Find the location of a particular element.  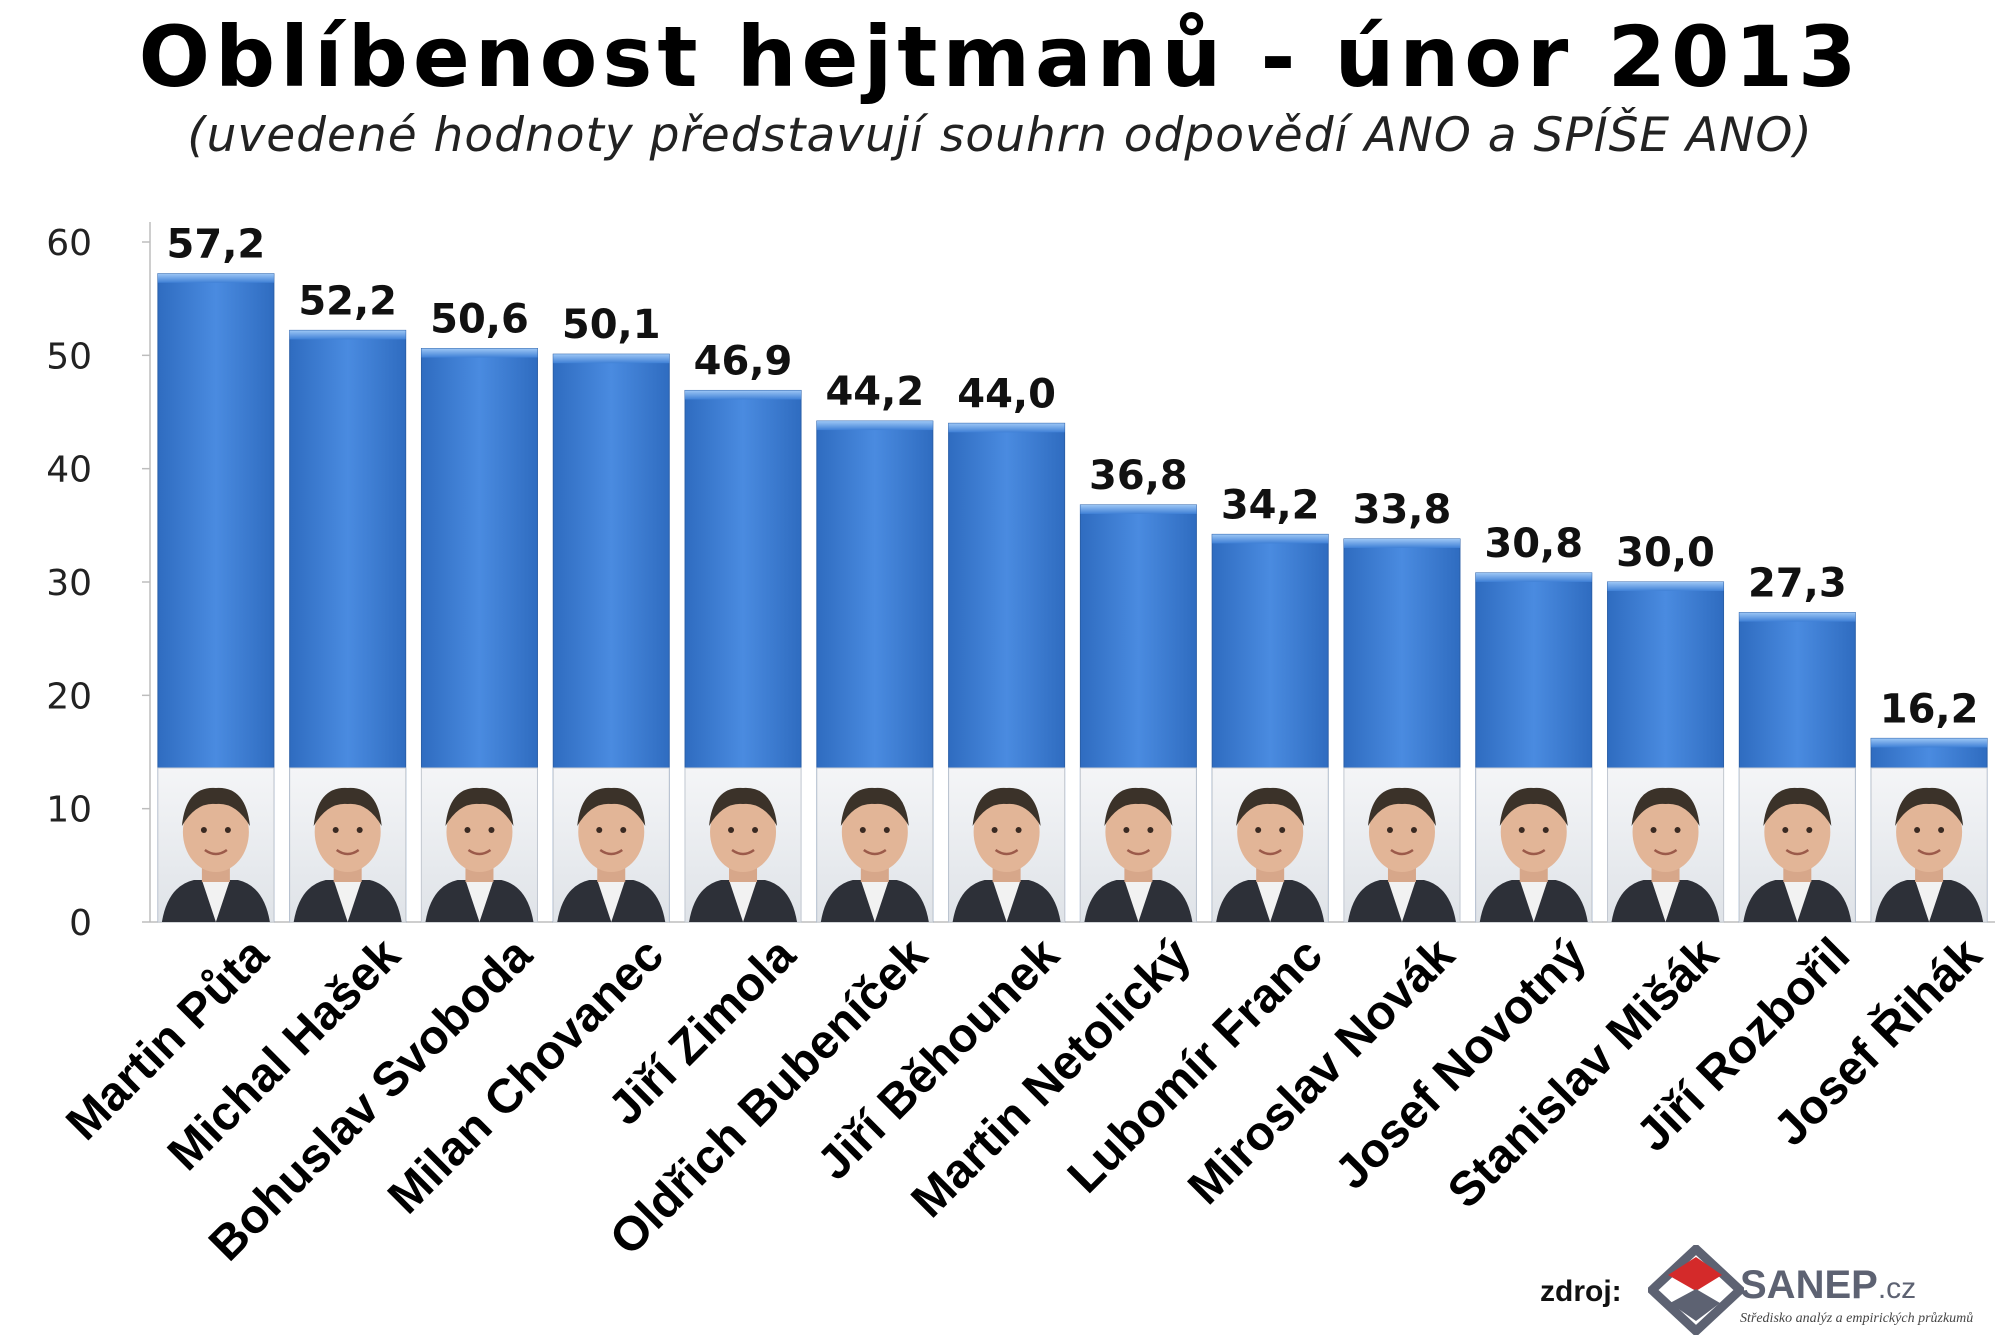

sanep-brand: SANEP.cz is located at coordinates (1828, 1285).